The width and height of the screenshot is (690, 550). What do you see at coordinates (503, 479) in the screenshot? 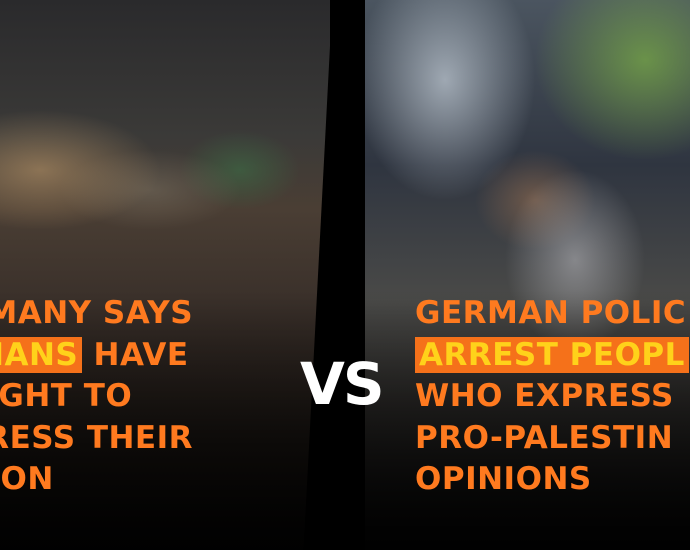
I see `caption-line: OPINIONS` at bounding box center [503, 479].